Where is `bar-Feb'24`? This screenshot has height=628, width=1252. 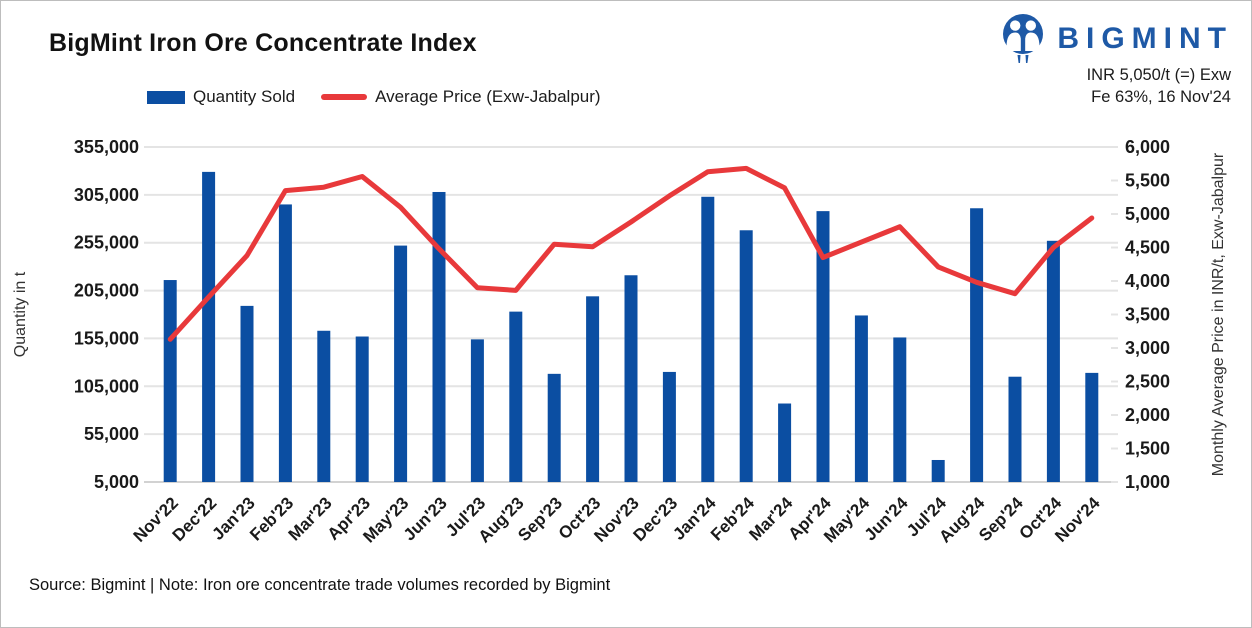 bar-Feb'24 is located at coordinates (746, 356).